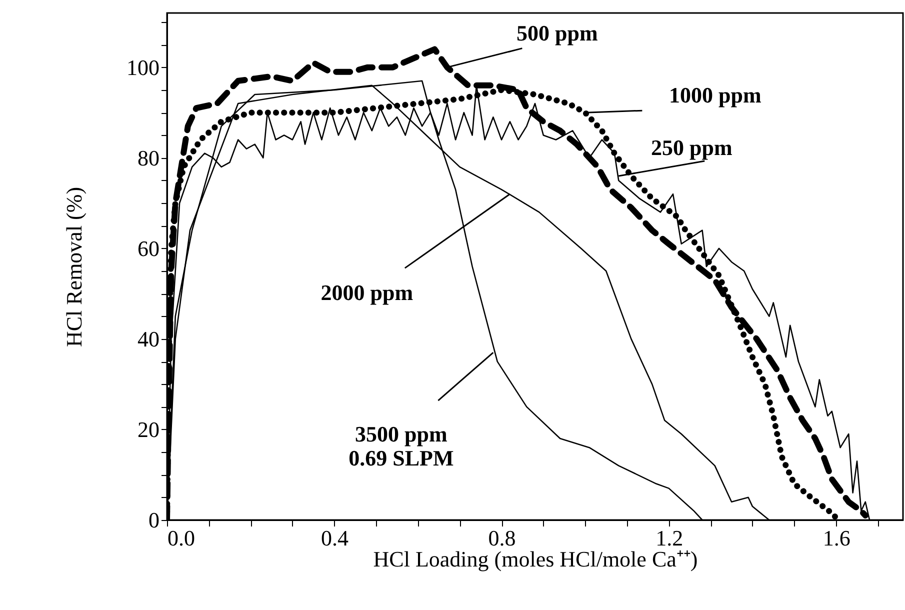 Image resolution: width=905 pixels, height=610 pixels. Describe the element at coordinates (335, 538) in the screenshot. I see `x-tick-label: 0.4` at that location.